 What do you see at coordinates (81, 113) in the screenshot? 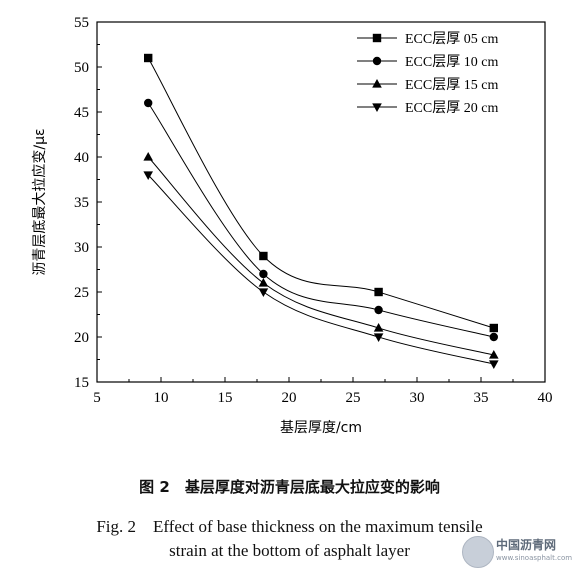
I see `y-tick-label: 45` at bounding box center [81, 113].